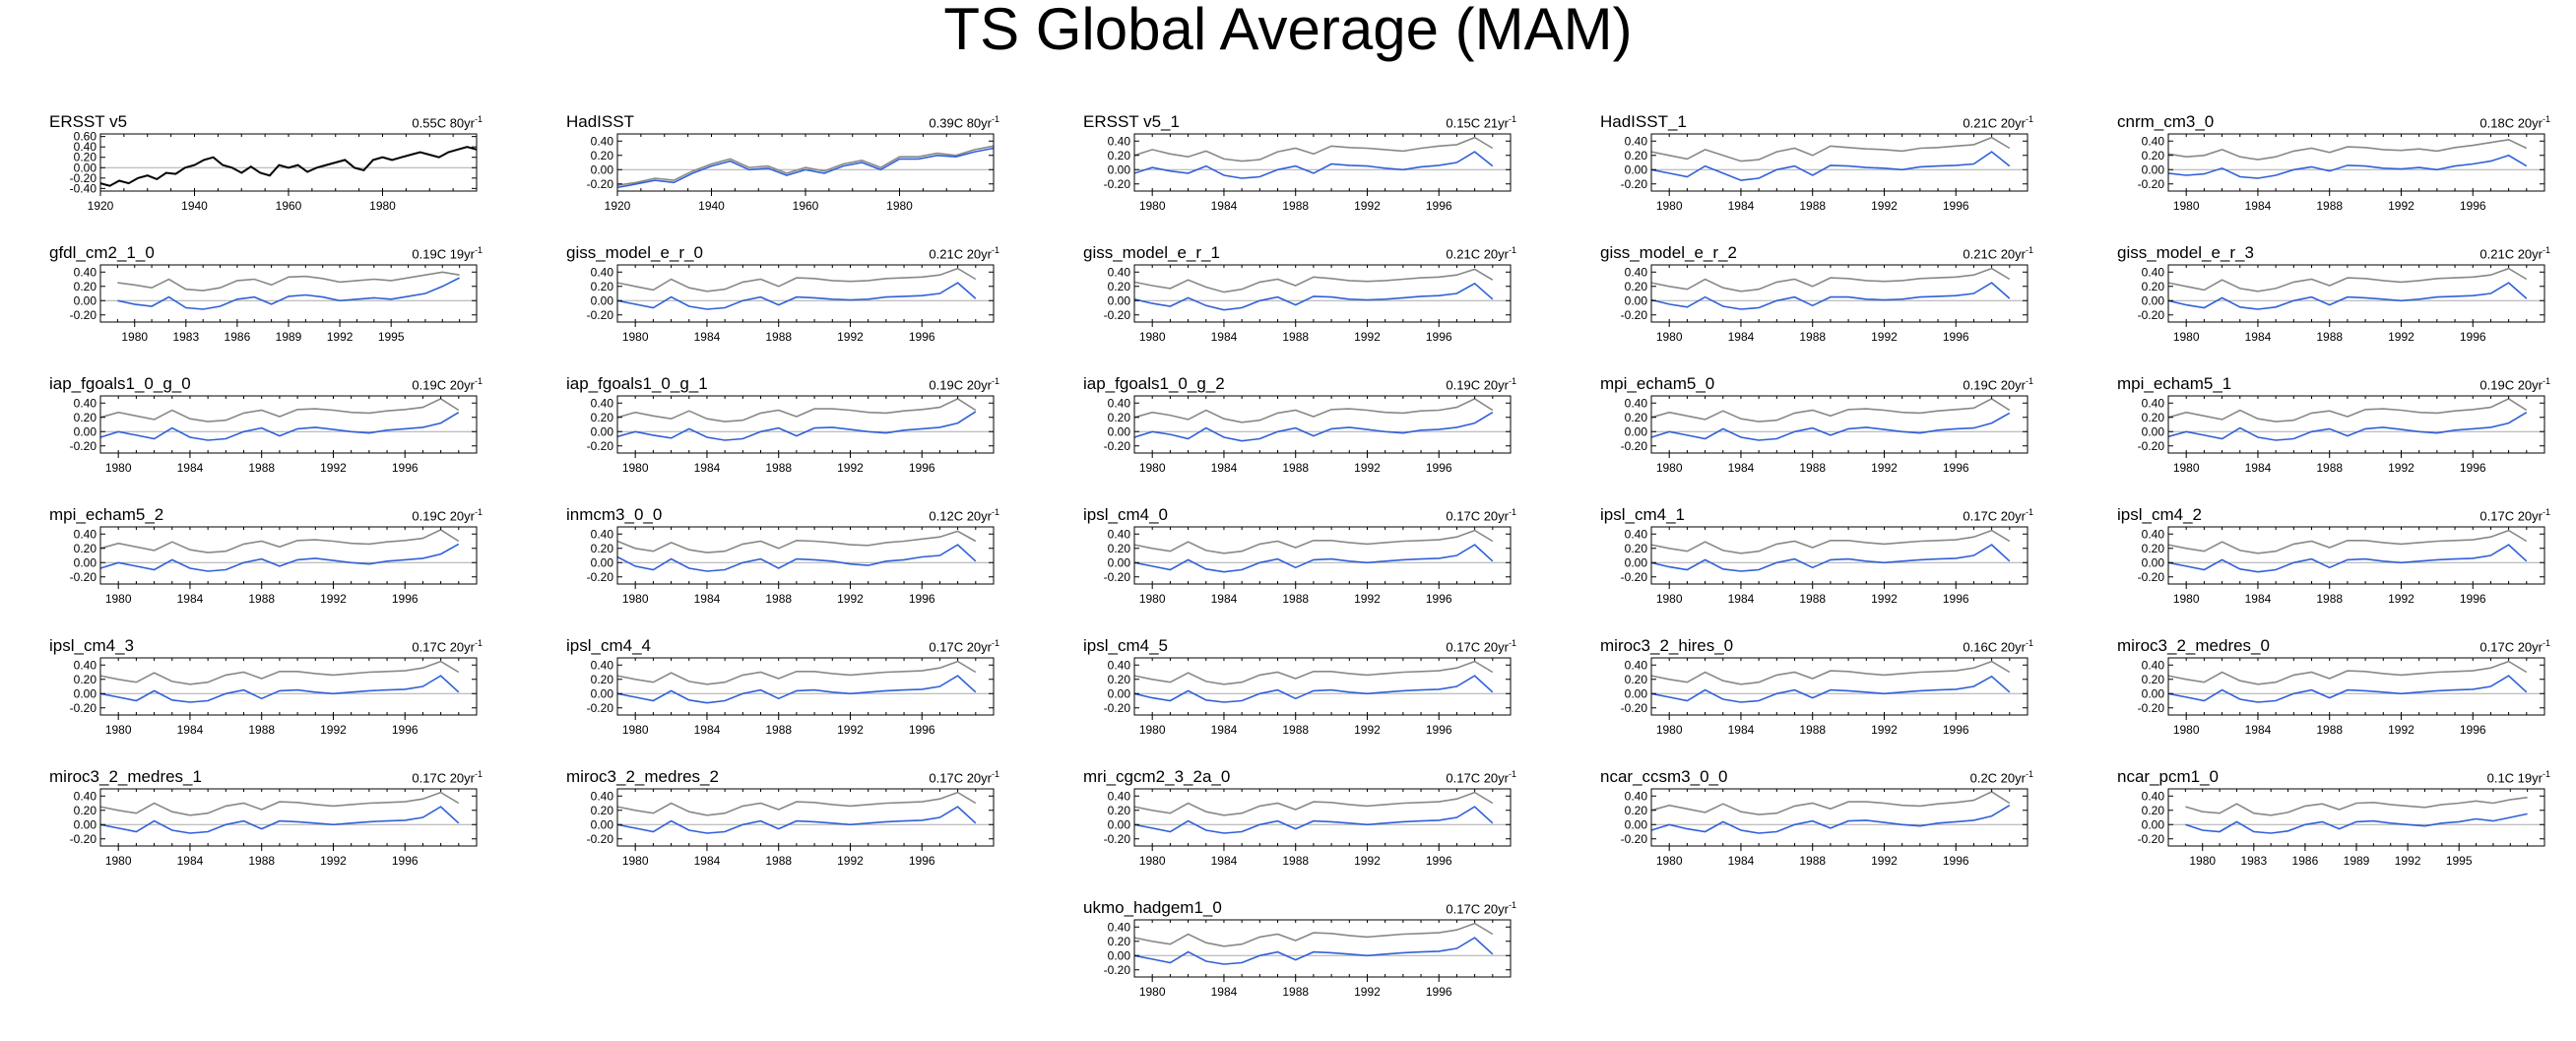  Describe the element at coordinates (91, 645) in the screenshot. I see `panel-title: ipsl_cm4_3` at that location.